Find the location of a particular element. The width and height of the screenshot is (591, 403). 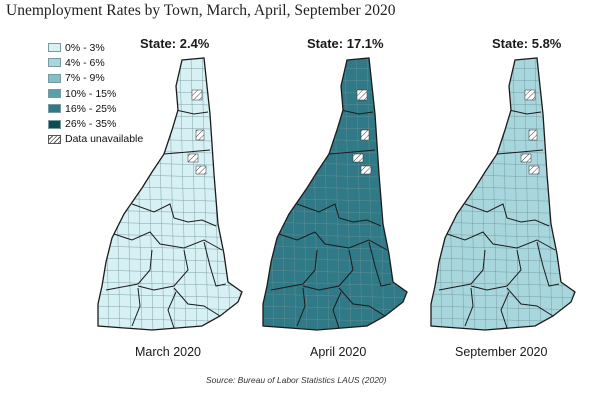

legend-label: Data unavailable is located at coordinates (104, 139).